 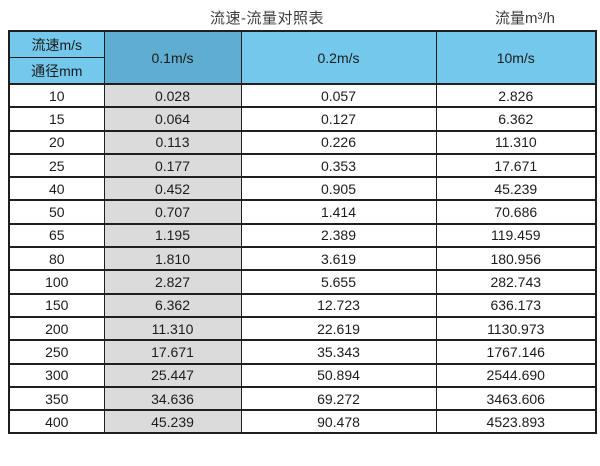 I want to click on diameter-cell: 80, so click(x=56, y=259).